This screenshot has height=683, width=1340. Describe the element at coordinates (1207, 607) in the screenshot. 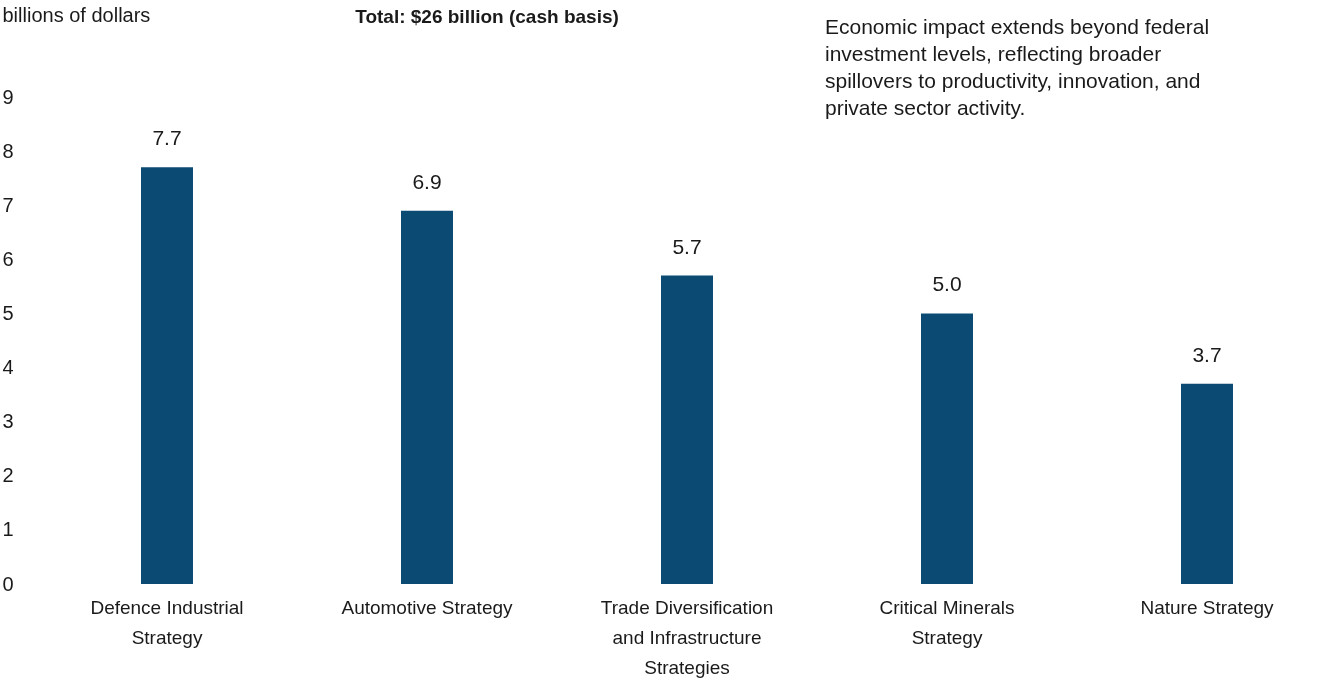

I see `x-tick-label: Nature Strategy` at that location.